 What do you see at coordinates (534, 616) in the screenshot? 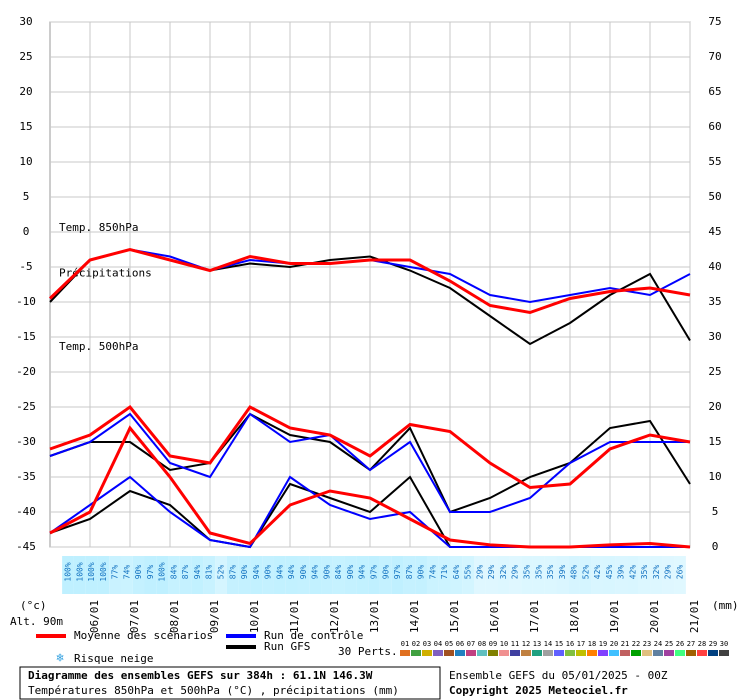
I see `x-tick-label: 17/01` at bounding box center [534, 616].